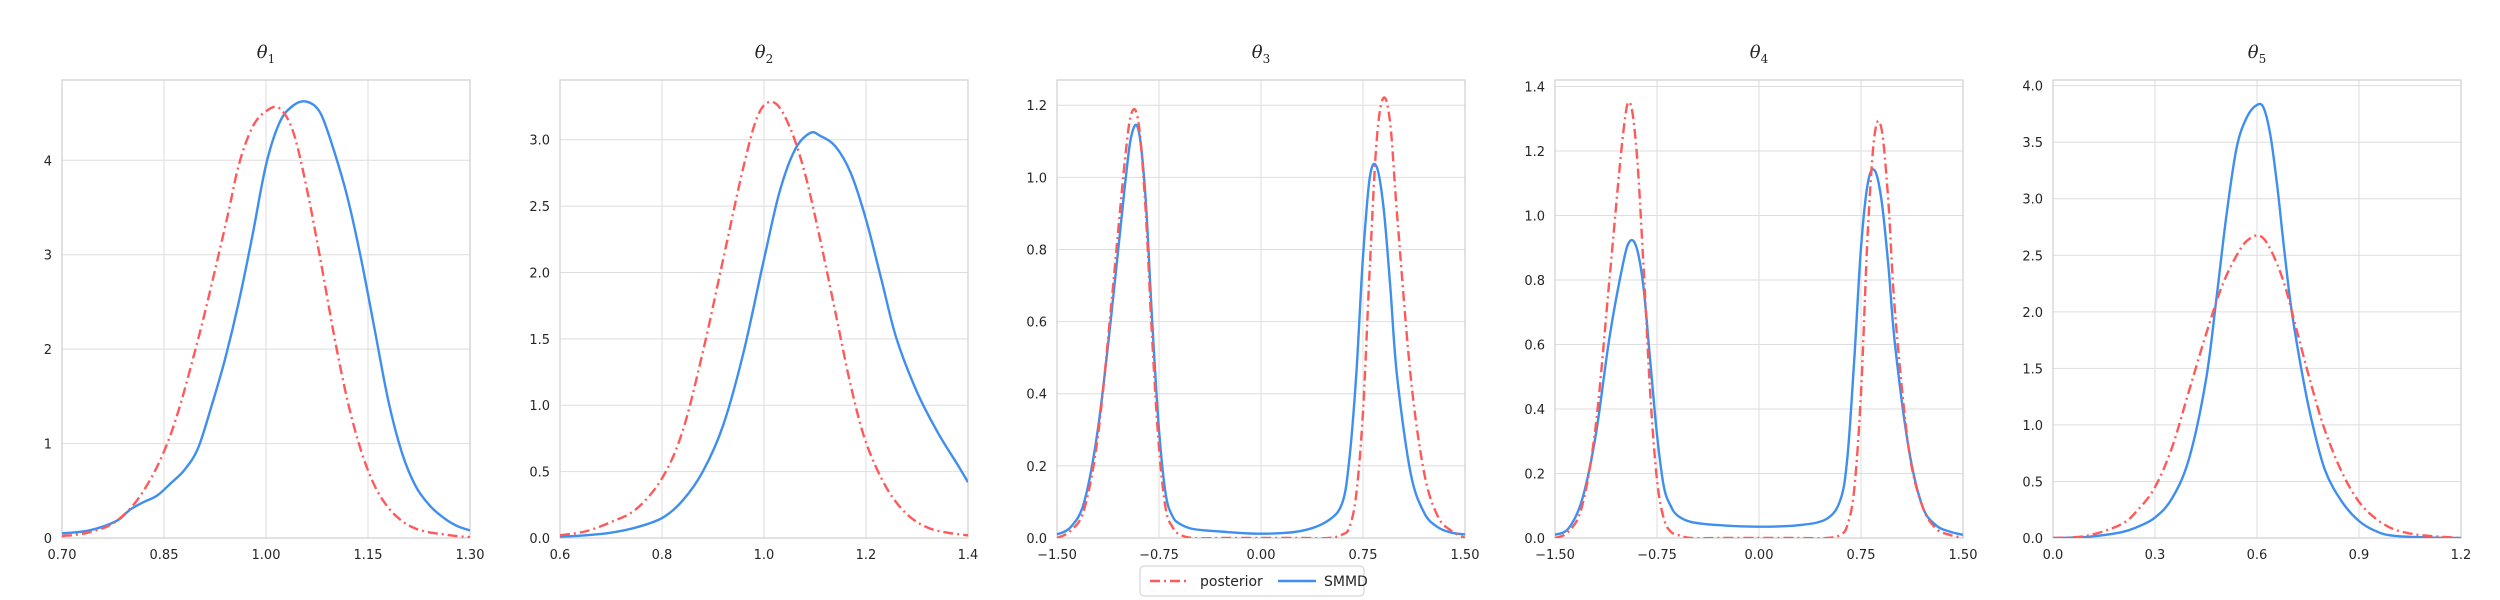  I want to click on x-tick-label: 0.8, so click(662, 555).